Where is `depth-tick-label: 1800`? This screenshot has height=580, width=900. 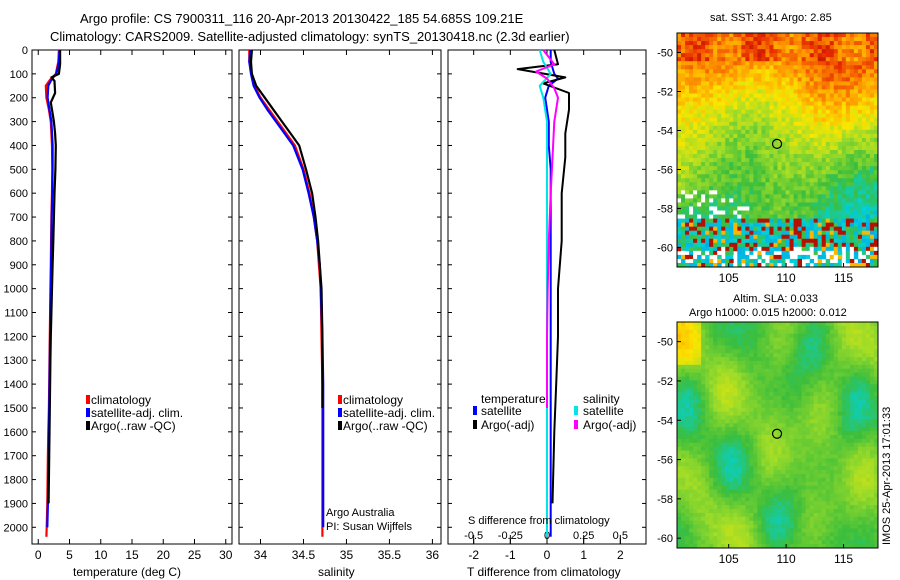
depth-tick-label: 1800 is located at coordinates (16, 481).